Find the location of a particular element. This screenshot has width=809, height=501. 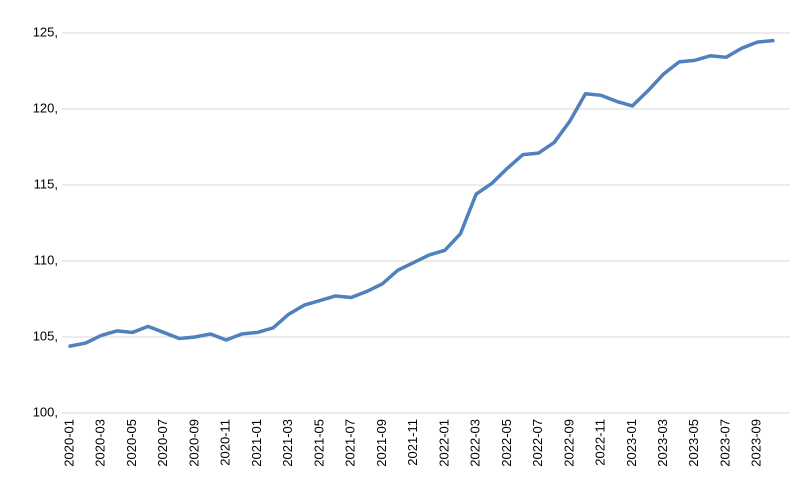

x-tick-label: 2023-03 is located at coordinates (662, 443).